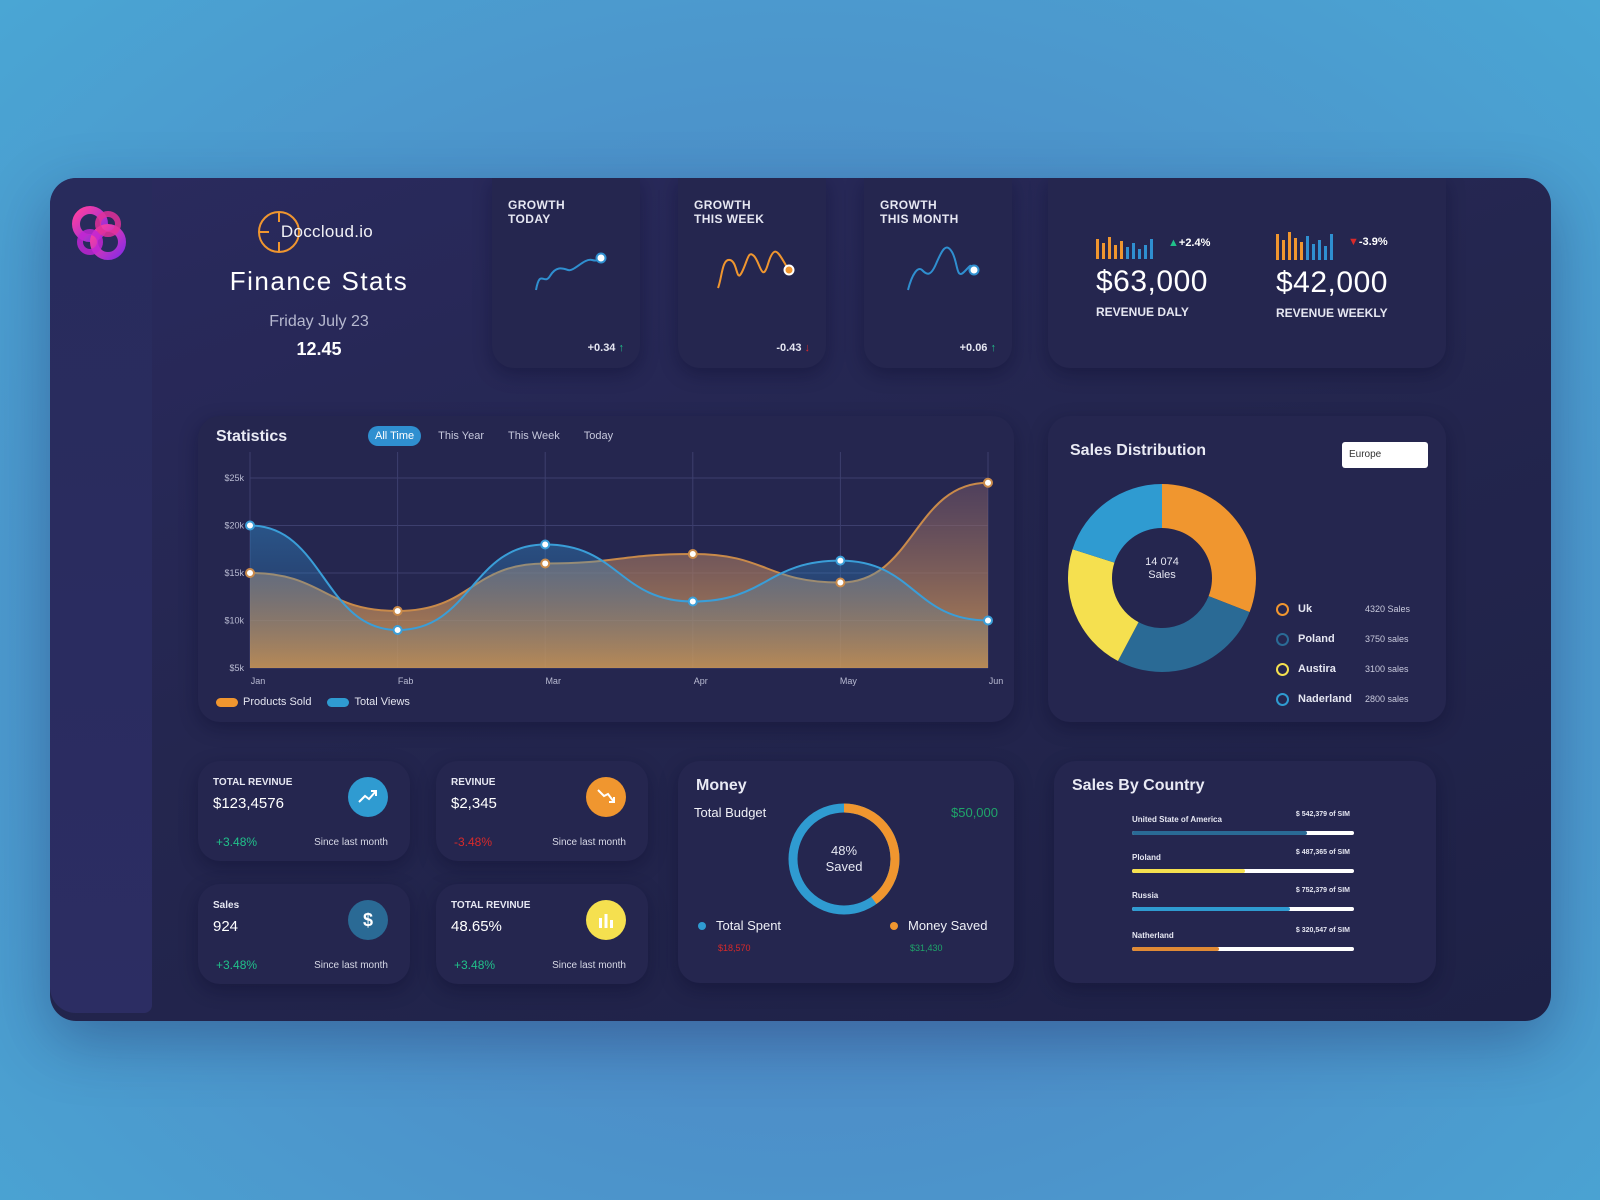 The height and width of the screenshot is (1200, 1600). What do you see at coordinates (1332, 282) in the screenshot?
I see `revenue-weekly-amount: $42,000` at bounding box center [1332, 282].